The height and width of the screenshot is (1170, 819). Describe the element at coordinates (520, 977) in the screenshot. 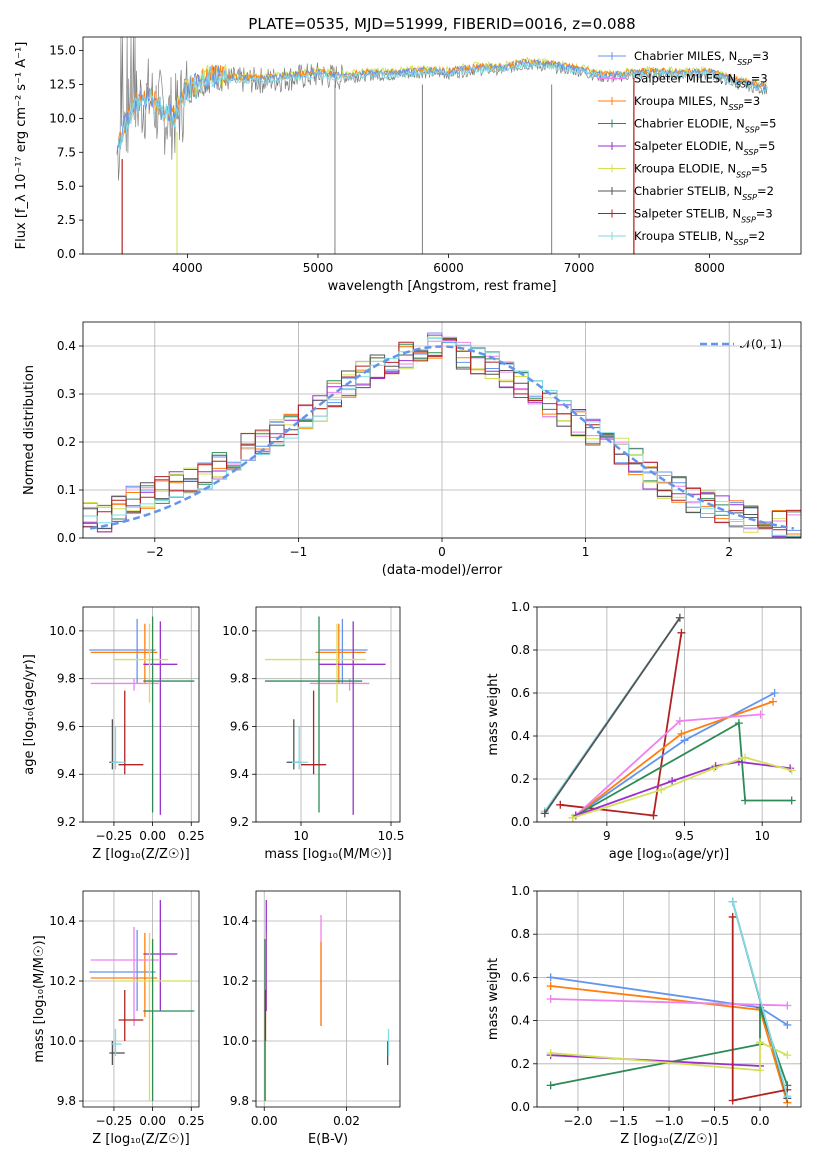

I see `y-tick-label: 0.6` at that location.